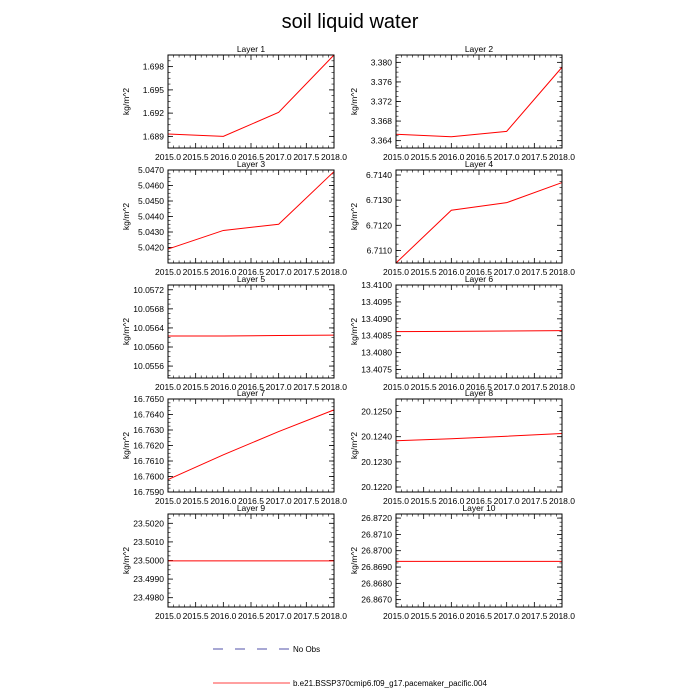 This screenshot has height=700, width=700. Describe the element at coordinates (151, 232) in the screenshot. I see `y-tick-label: 5.0430` at that location.